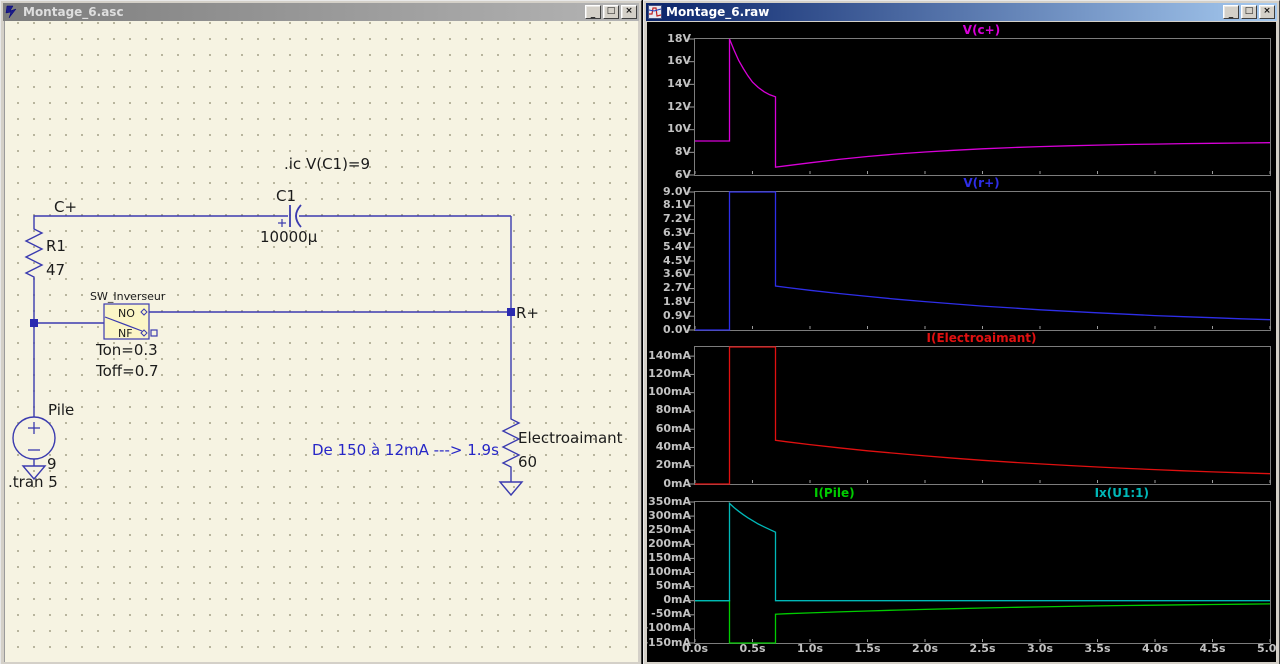 The width and height of the screenshot is (1280, 664). Describe the element at coordinates (298, 216) in the screenshot. I see `capacitor-plate-negative` at that location.